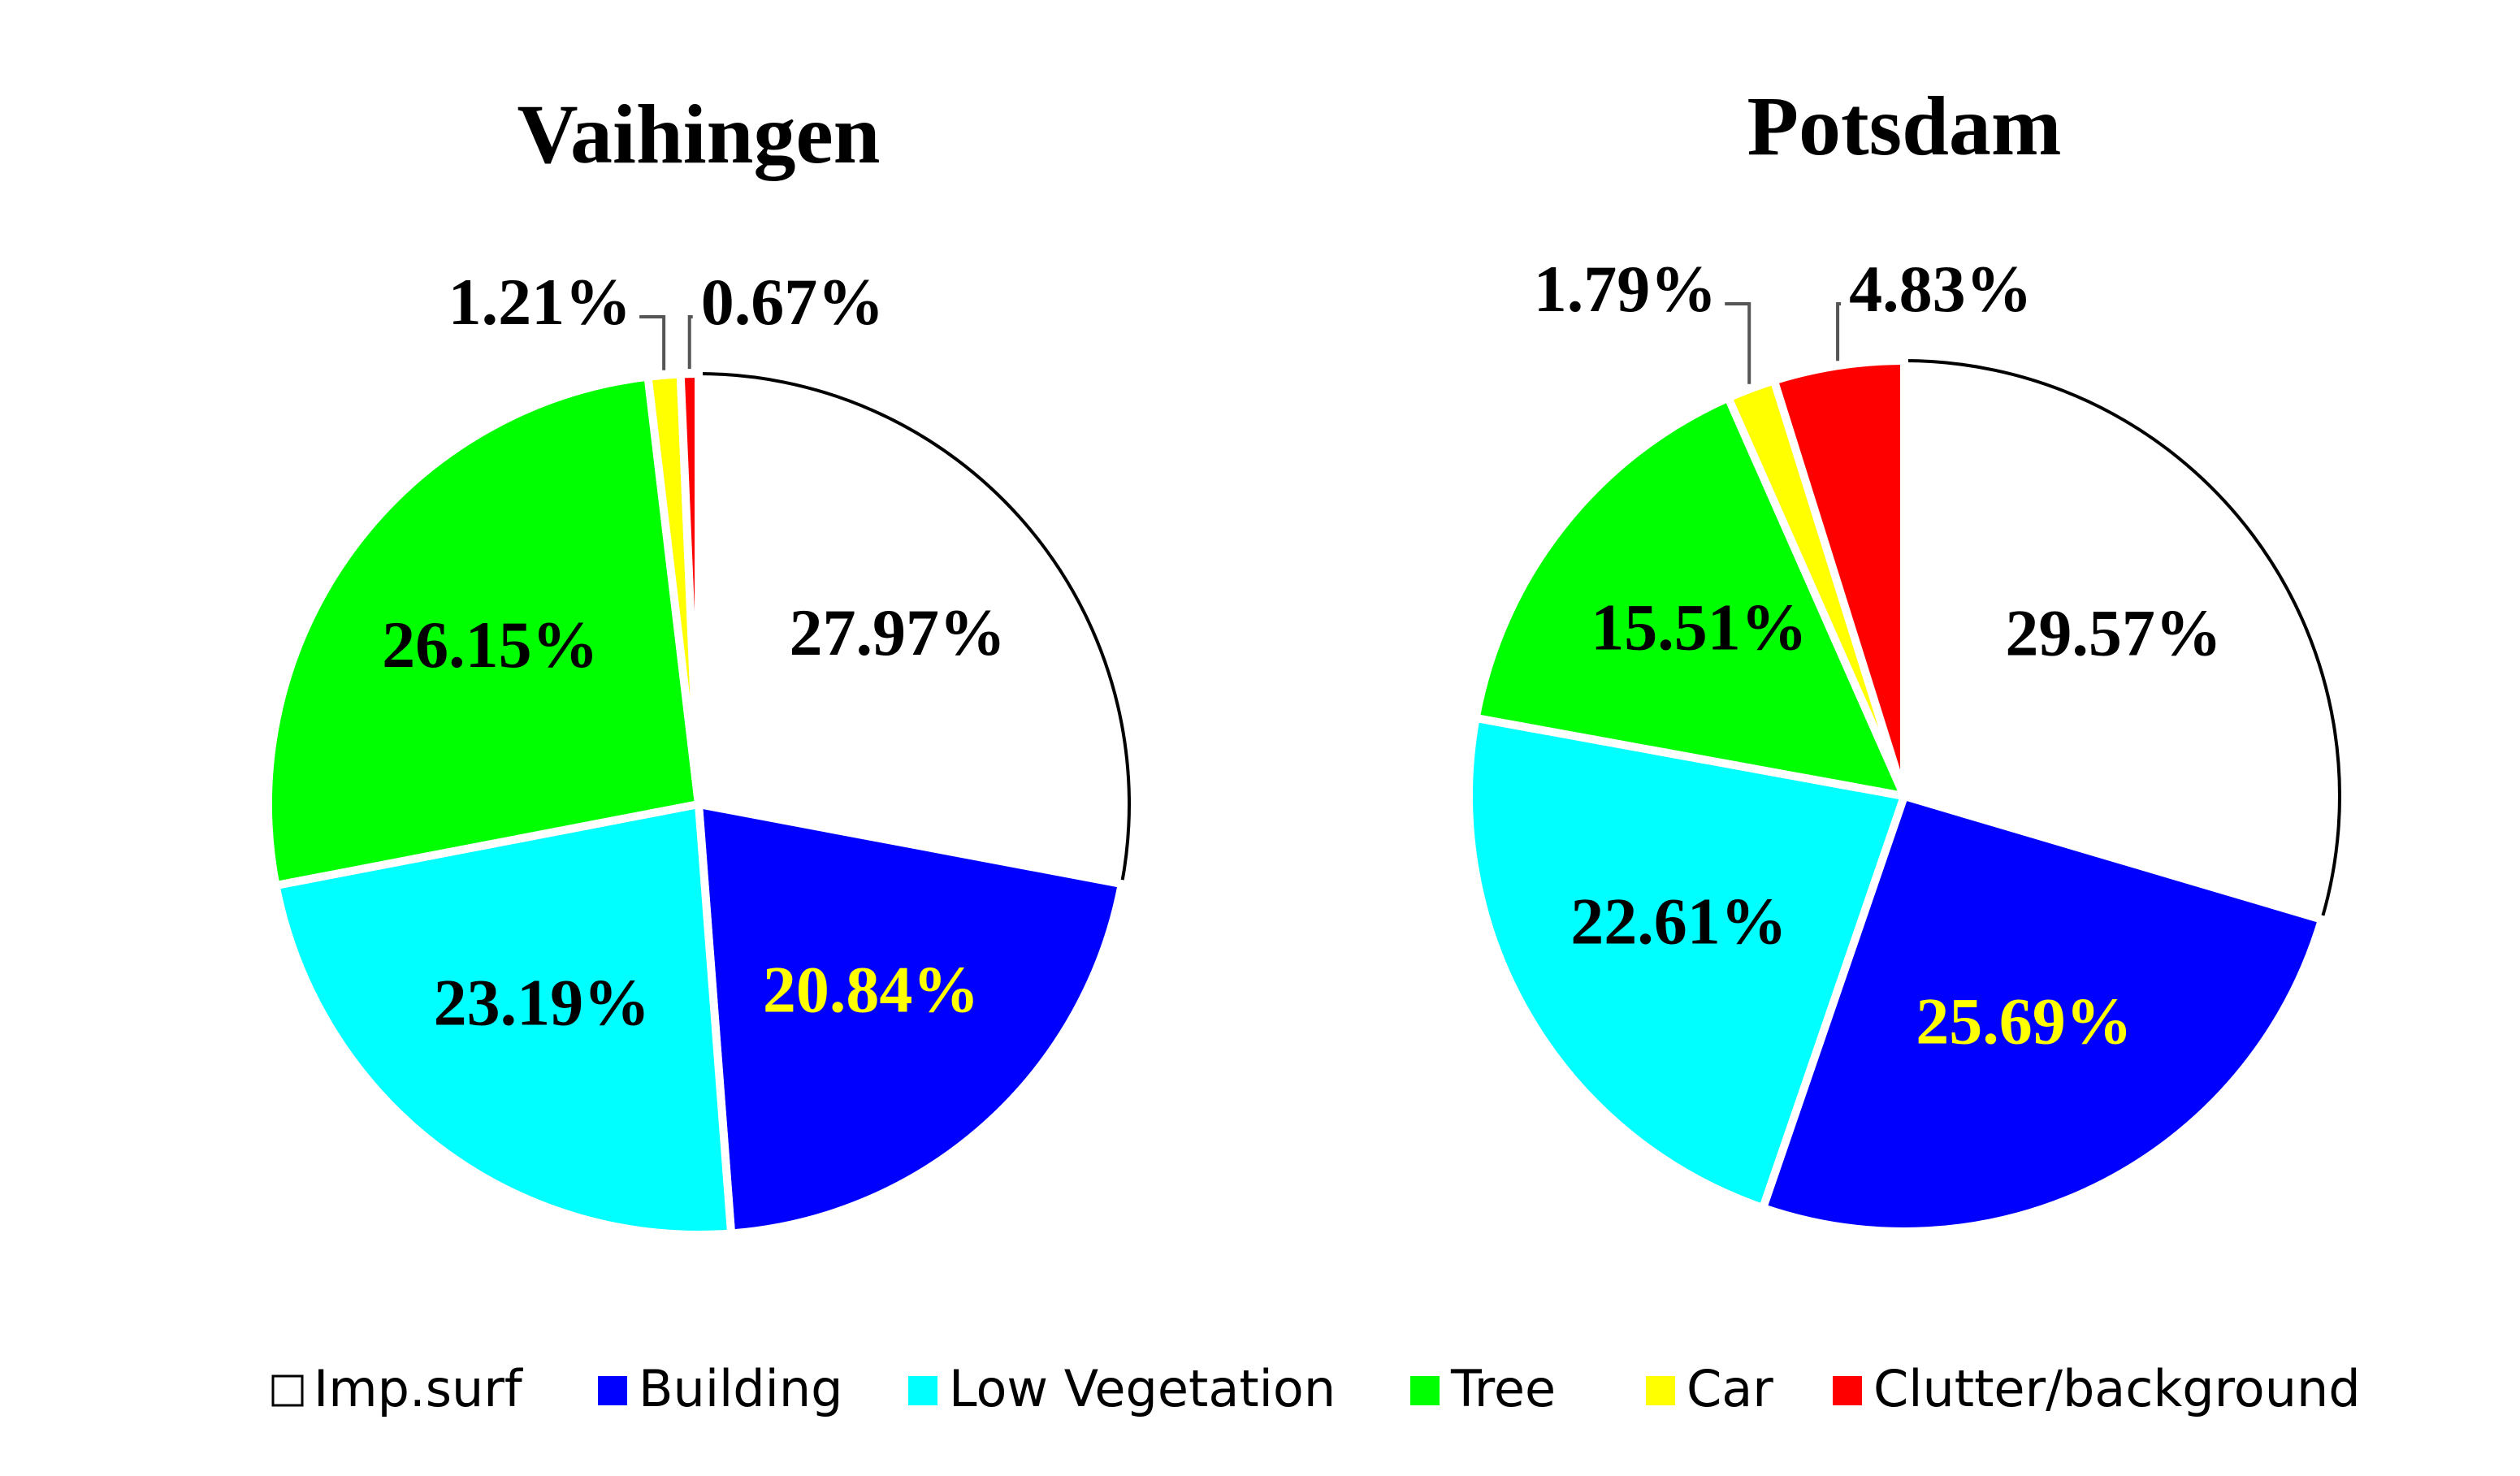  What do you see at coordinates (1699, 627) in the screenshot?
I see `data-label: 15.51%` at bounding box center [1699, 627].